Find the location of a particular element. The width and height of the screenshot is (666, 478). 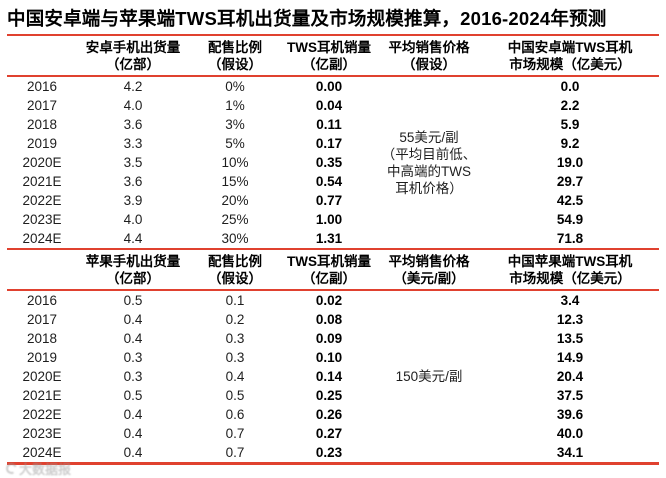

table-row: 2021E 0.5 0.5 0.25 37.5 is located at coordinates (333, 395).